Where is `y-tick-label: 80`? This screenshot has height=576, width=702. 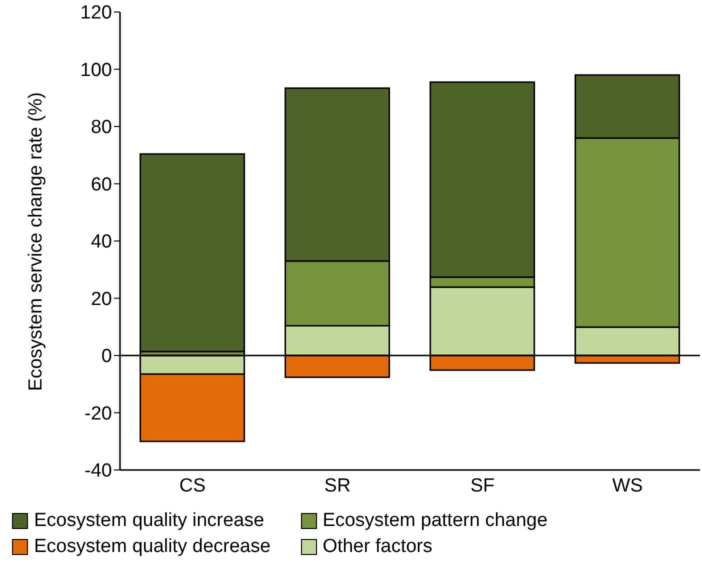
y-tick-label: 80 is located at coordinates (101, 127).